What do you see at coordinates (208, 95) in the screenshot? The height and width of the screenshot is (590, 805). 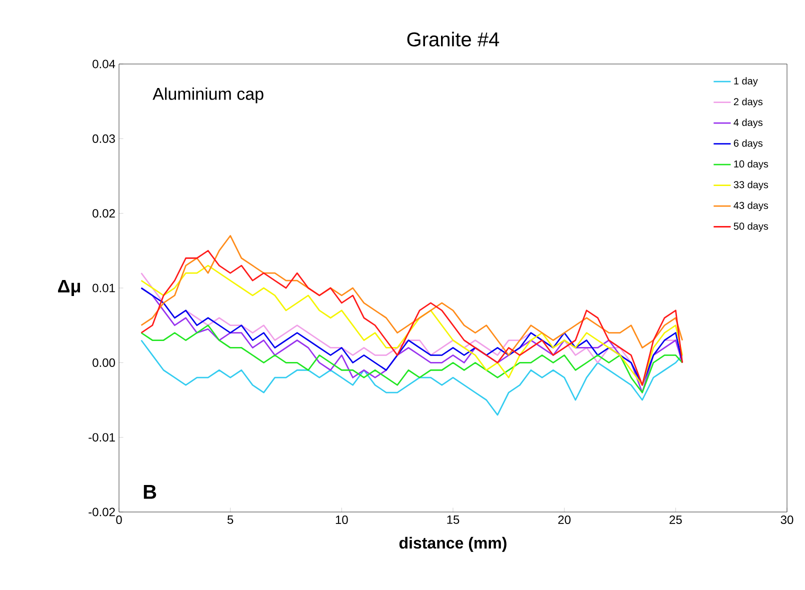 I see `annotation: Aluminium cap` at bounding box center [208, 95].